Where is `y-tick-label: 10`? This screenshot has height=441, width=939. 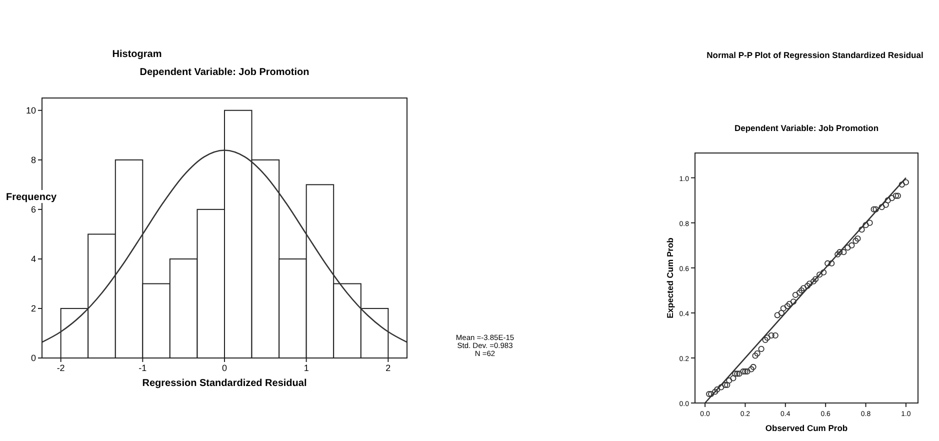 y-tick-label: 10 is located at coordinates (31, 110).